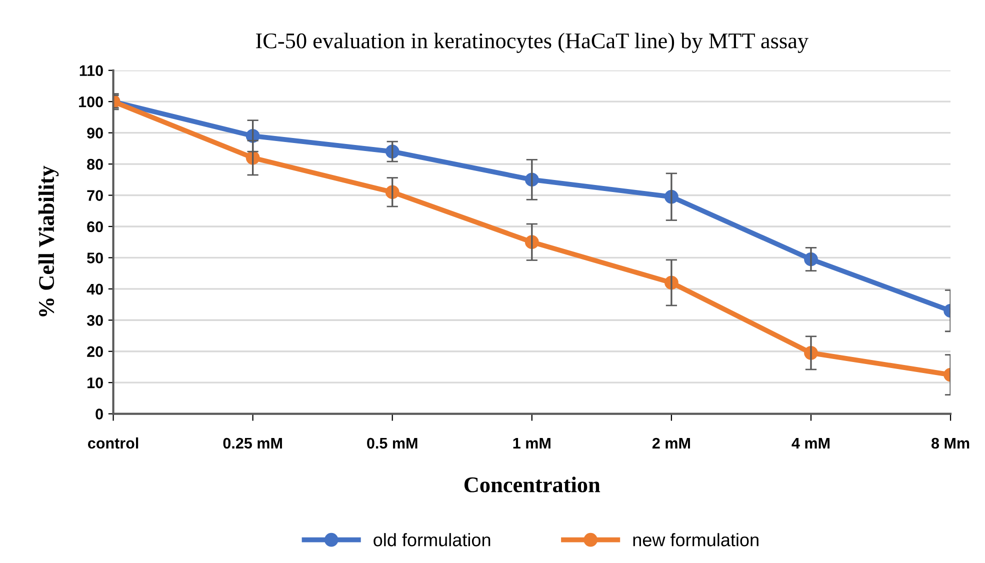  Describe the element at coordinates (94, 289) in the screenshot. I see `y-tick-label: 40` at that location.